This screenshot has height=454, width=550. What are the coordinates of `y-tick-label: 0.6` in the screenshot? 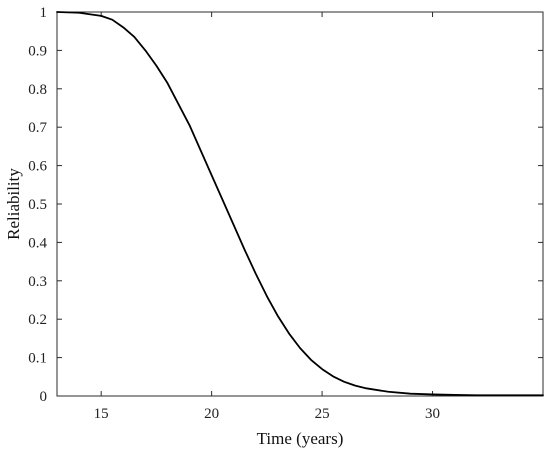 It's located at (37, 167).